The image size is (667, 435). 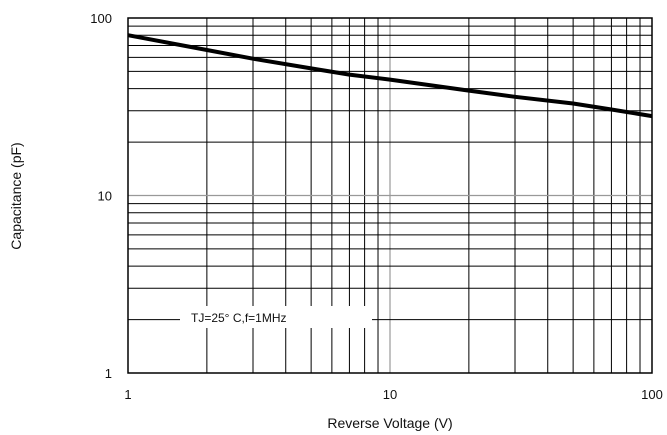 I want to click on x-tick-label: 100, so click(x=652, y=394).